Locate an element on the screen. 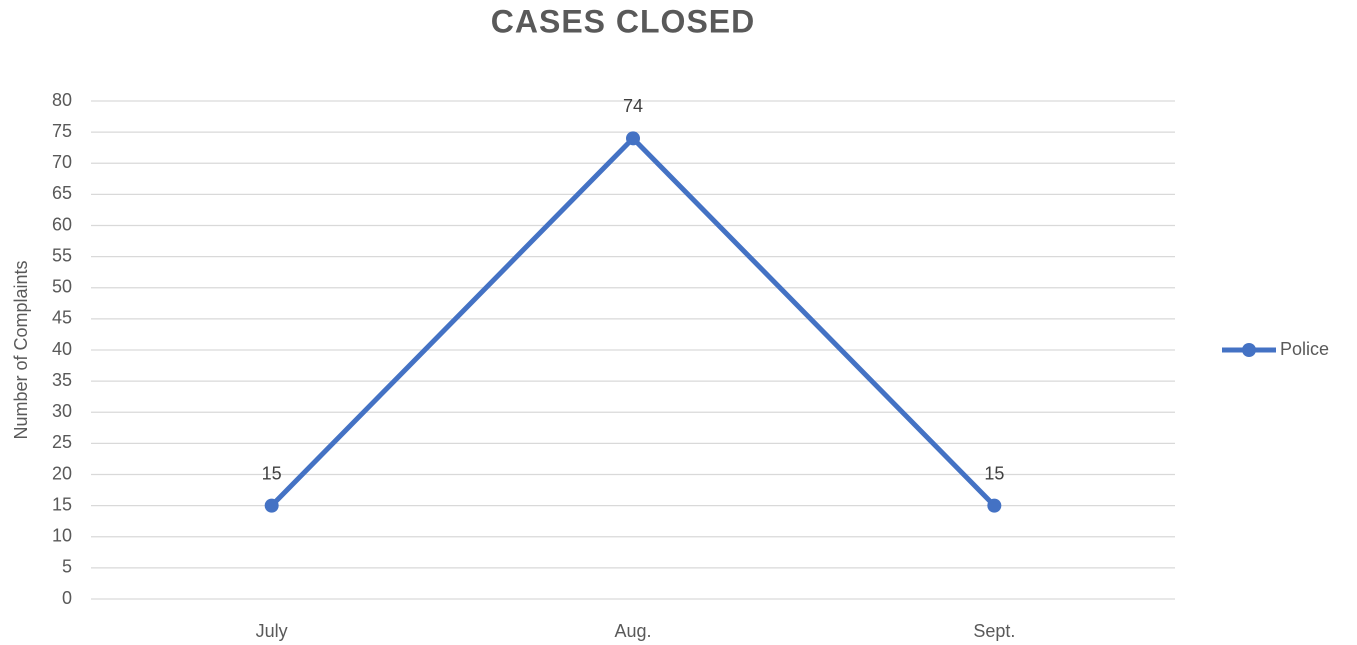  x-tick-label: Aug. is located at coordinates (632, 631).